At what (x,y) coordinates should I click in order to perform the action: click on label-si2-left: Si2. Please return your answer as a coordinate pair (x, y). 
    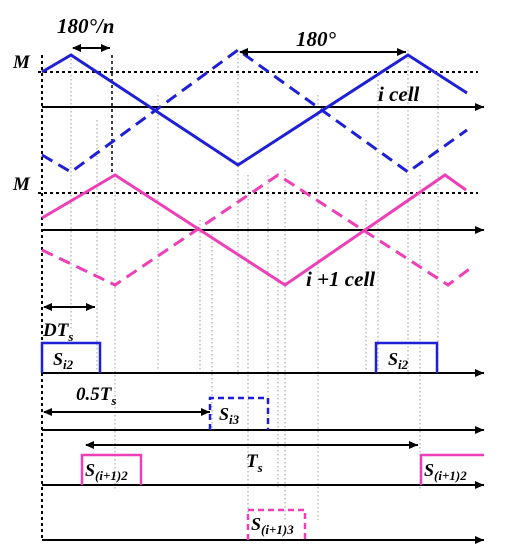
    Looking at the image, I should click on (63, 360).